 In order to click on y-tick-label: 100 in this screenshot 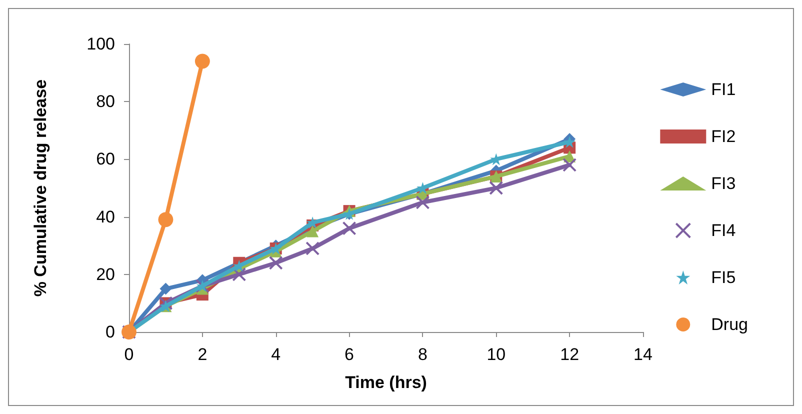, I will do `click(100, 44)`.